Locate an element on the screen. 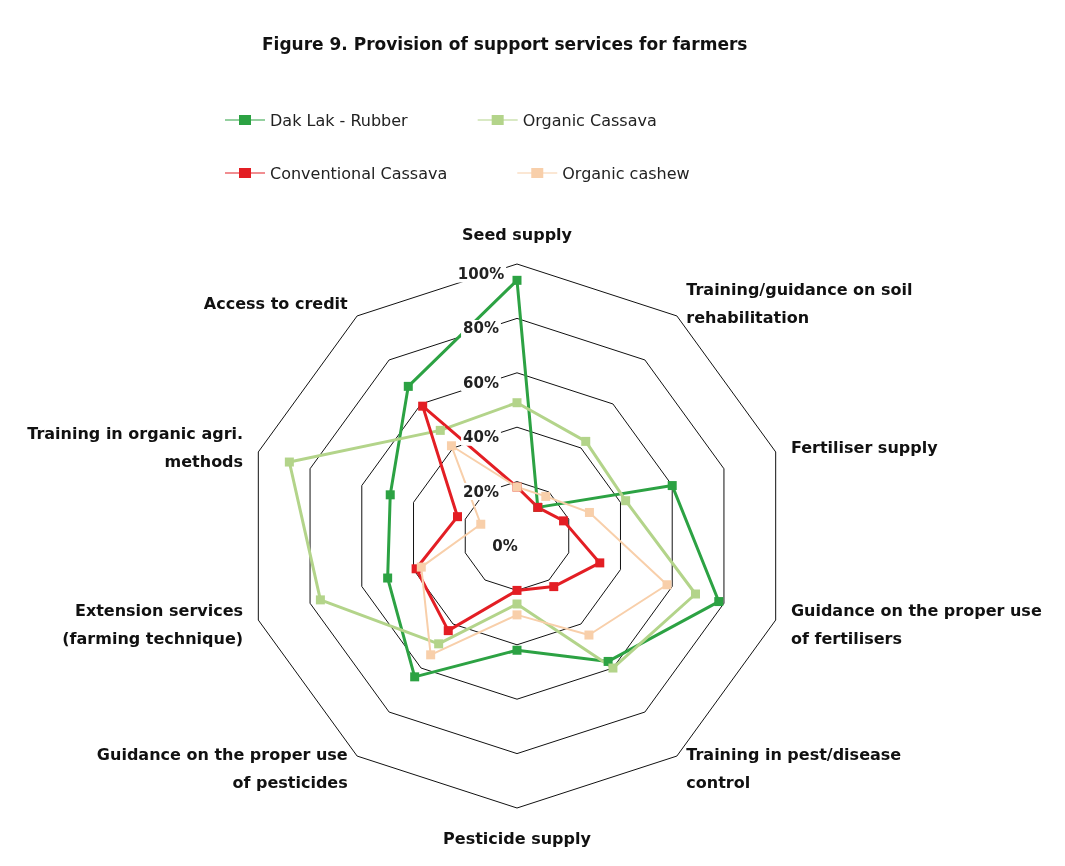  spoke-label: Guidance on the proper use of fertilisers is located at coordinates (916, 625).